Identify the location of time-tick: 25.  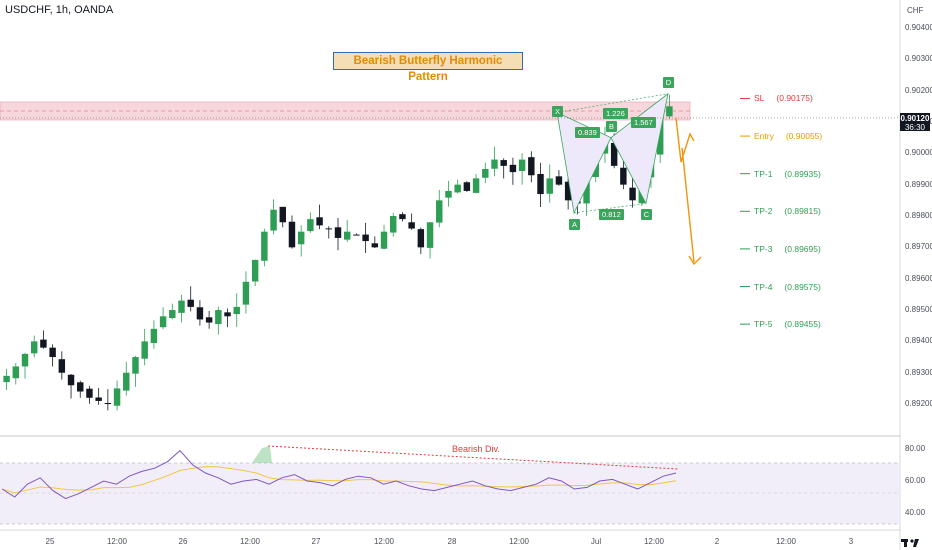
(50, 541).